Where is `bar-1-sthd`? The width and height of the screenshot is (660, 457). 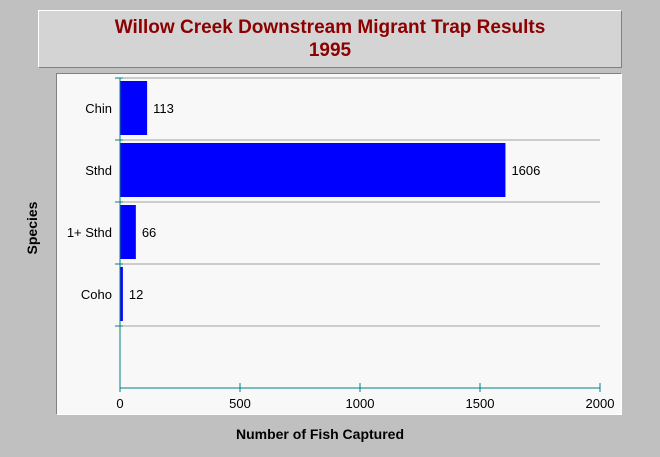 bar-1-sthd is located at coordinates (128, 232).